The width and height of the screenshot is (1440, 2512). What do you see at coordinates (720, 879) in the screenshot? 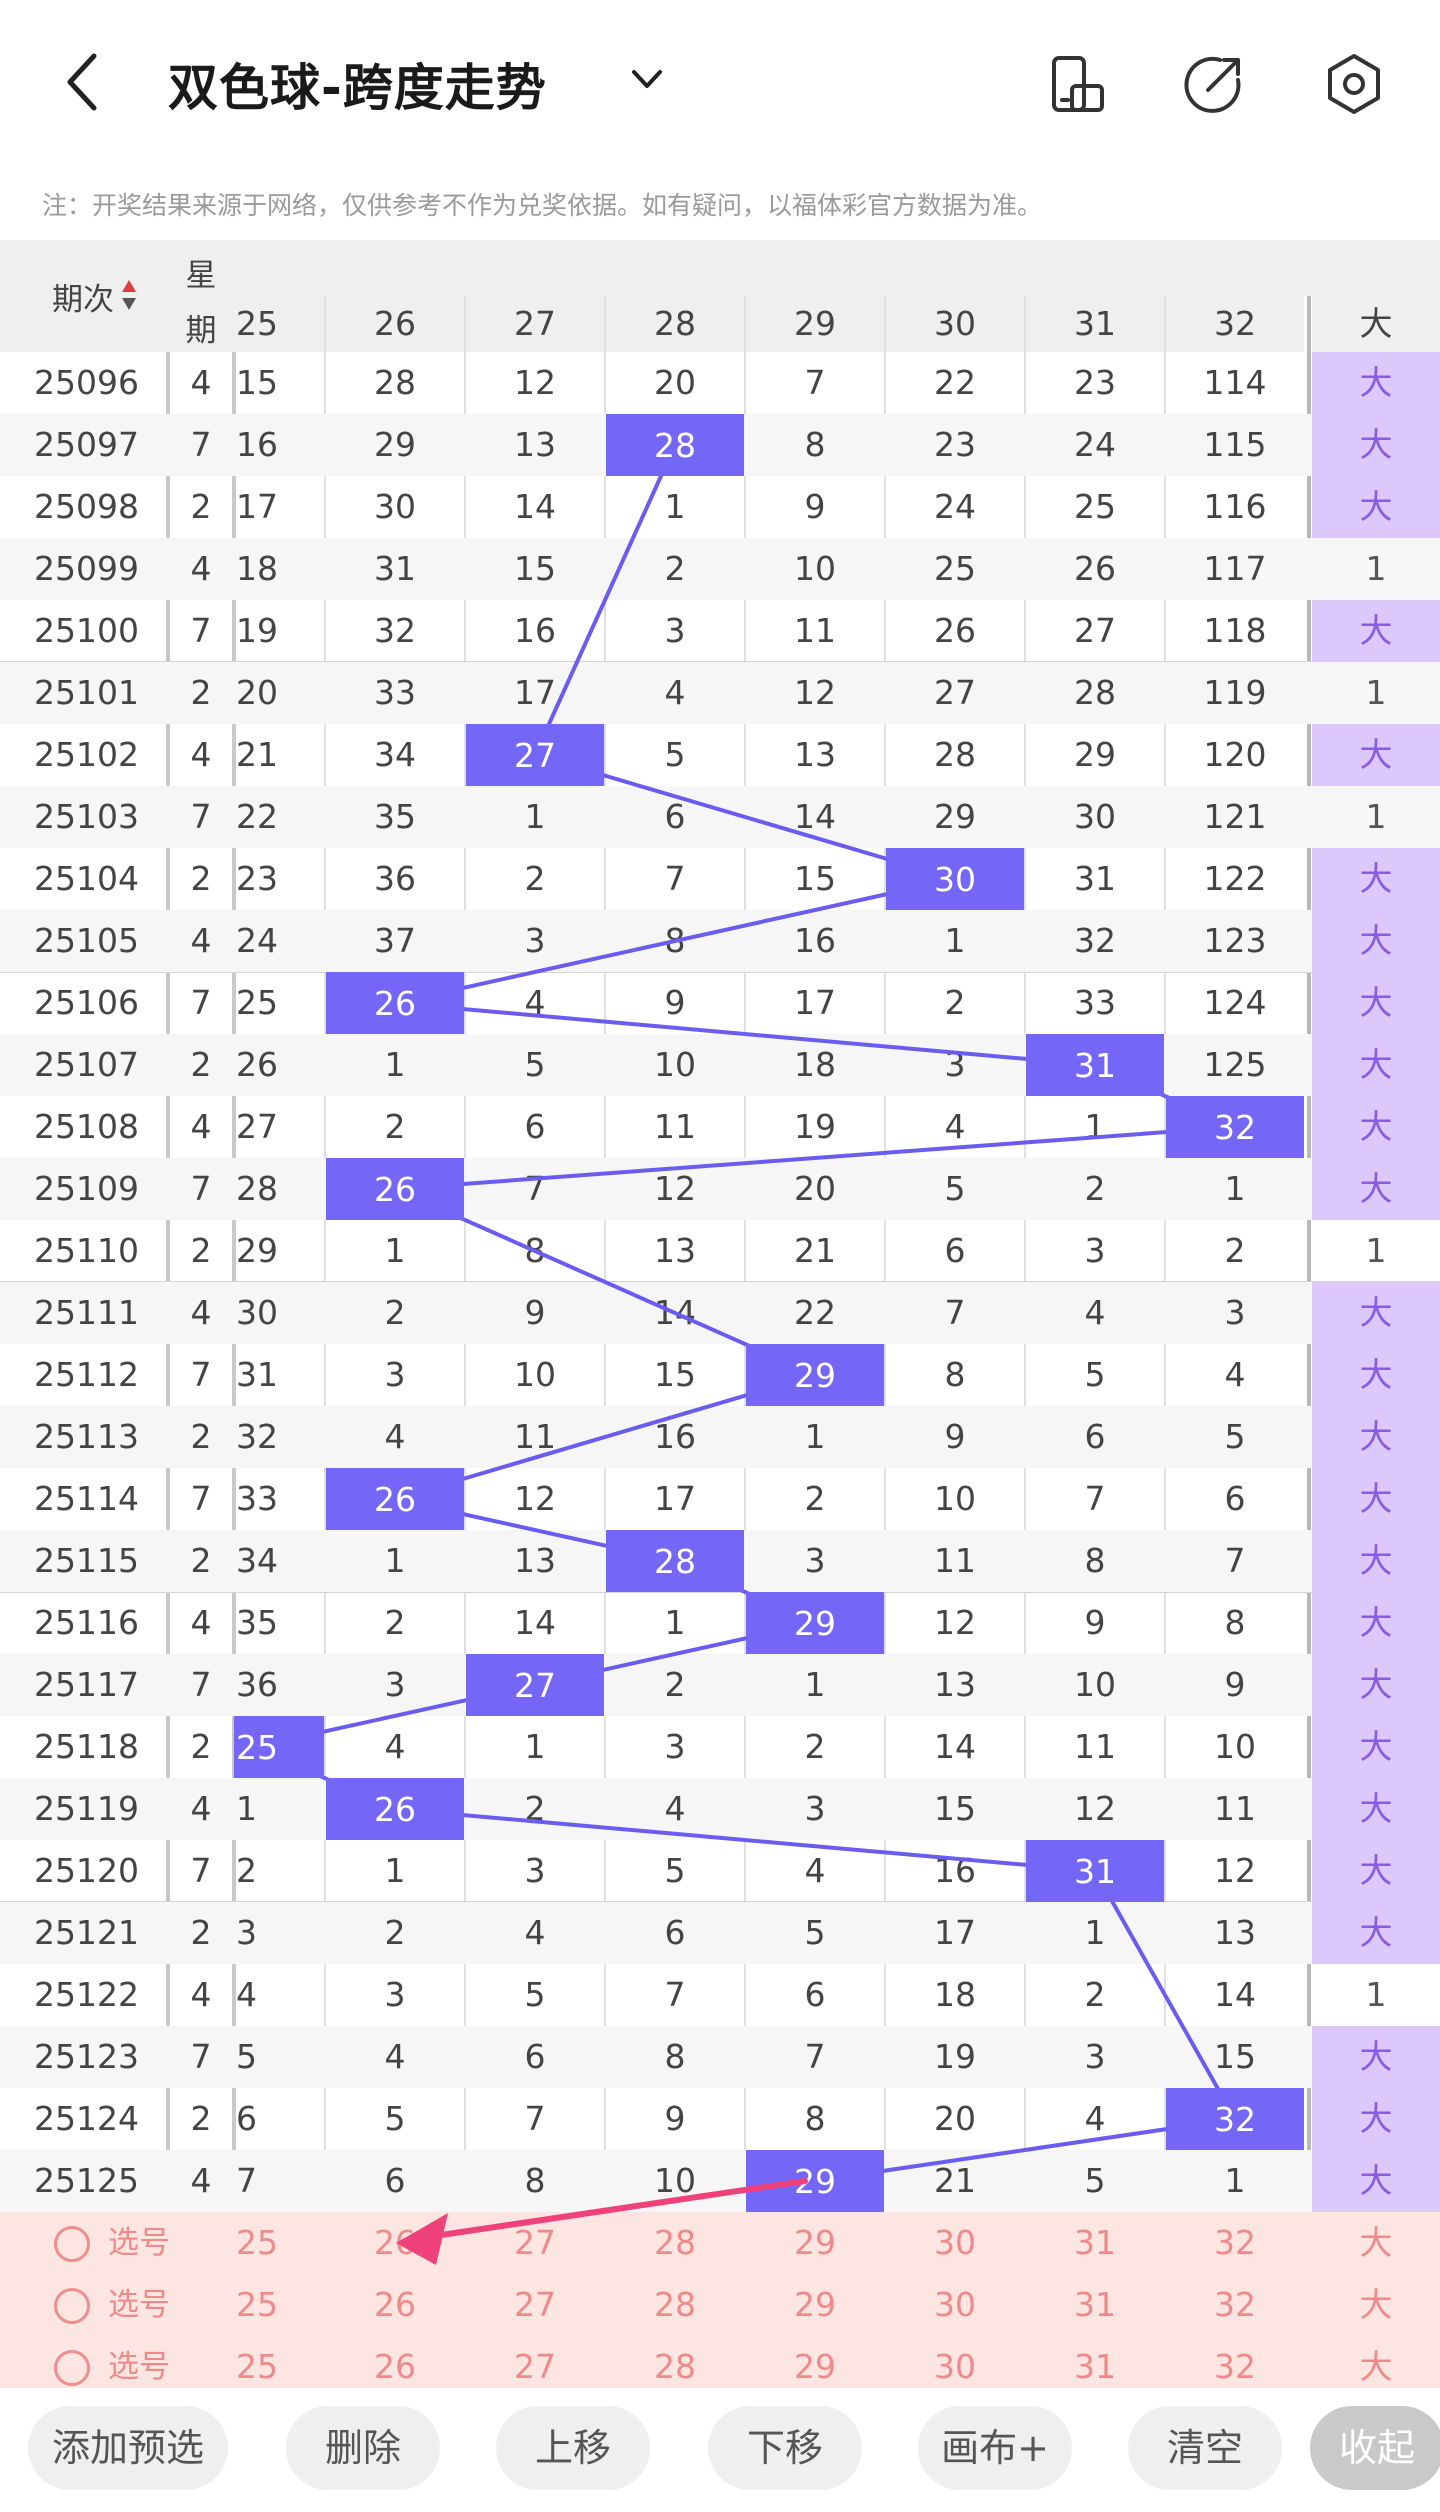
I see `table-row: 25104 2 23 36 2 7 15 30 31 122 大` at bounding box center [720, 879].